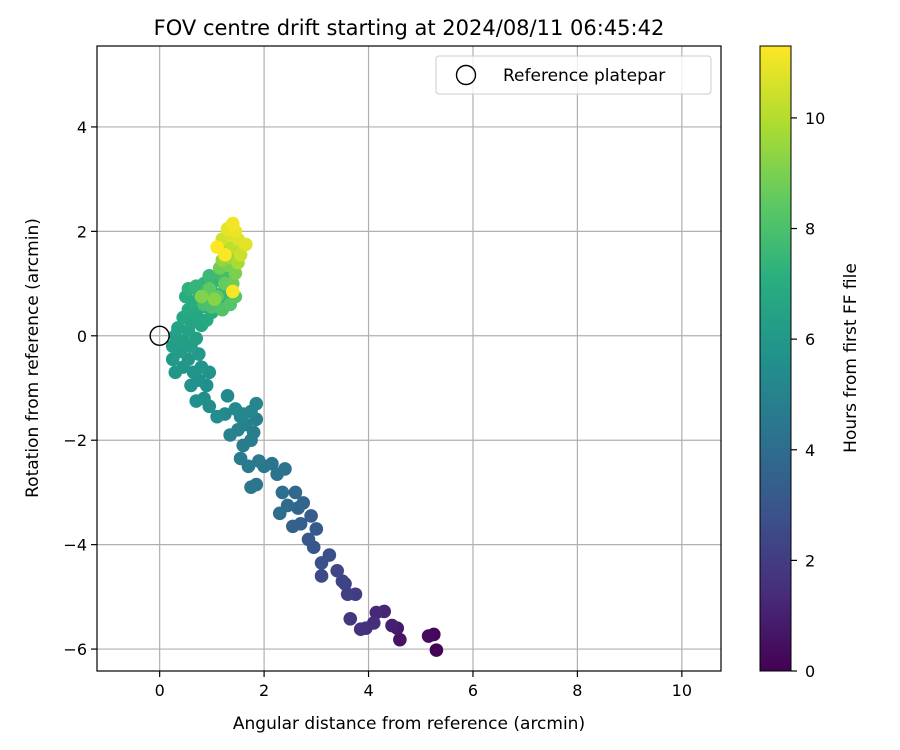 The height and width of the screenshot is (750, 900). What do you see at coordinates (82, 231) in the screenshot?
I see `y-tick-label: 2` at bounding box center [82, 231].